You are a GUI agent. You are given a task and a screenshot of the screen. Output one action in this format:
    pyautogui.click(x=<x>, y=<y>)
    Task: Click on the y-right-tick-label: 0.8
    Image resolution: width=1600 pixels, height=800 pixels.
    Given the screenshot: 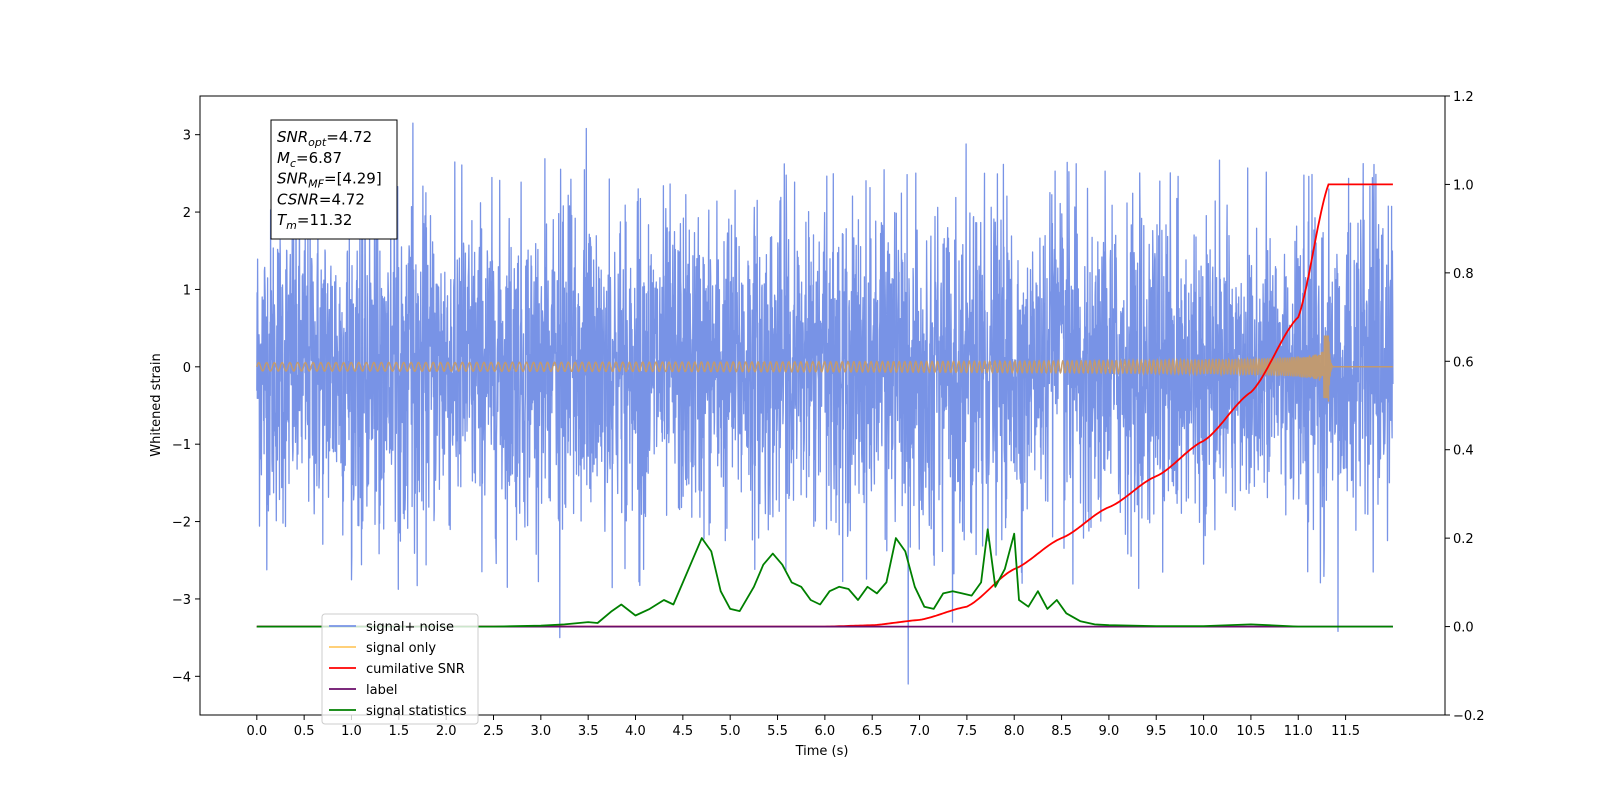 What is the action you would take?
    pyautogui.click(x=1463, y=274)
    